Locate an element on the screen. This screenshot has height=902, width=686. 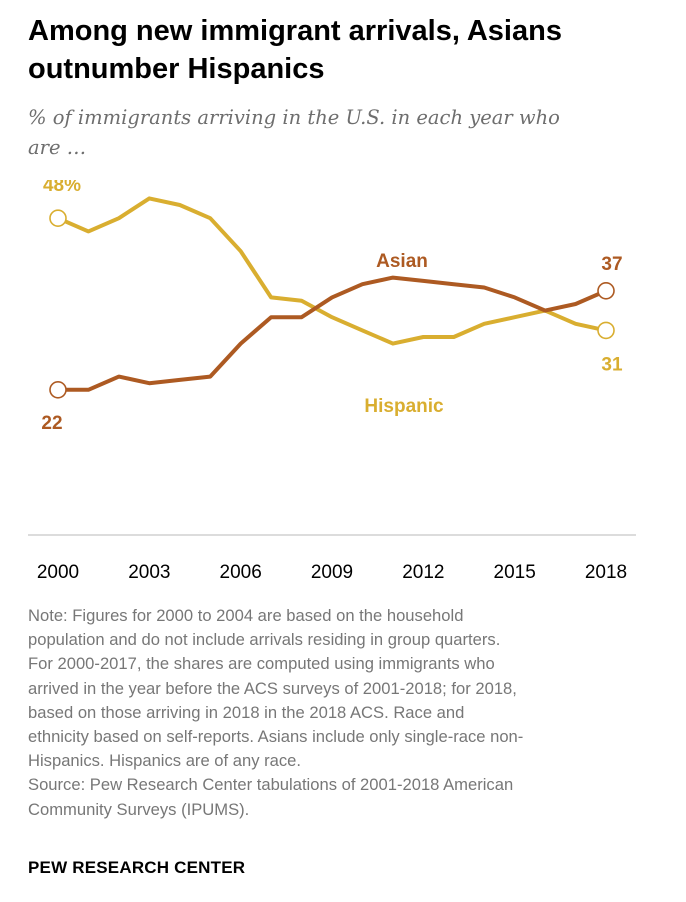
x-tick-label-2003: 2003 is located at coordinates (149, 572).